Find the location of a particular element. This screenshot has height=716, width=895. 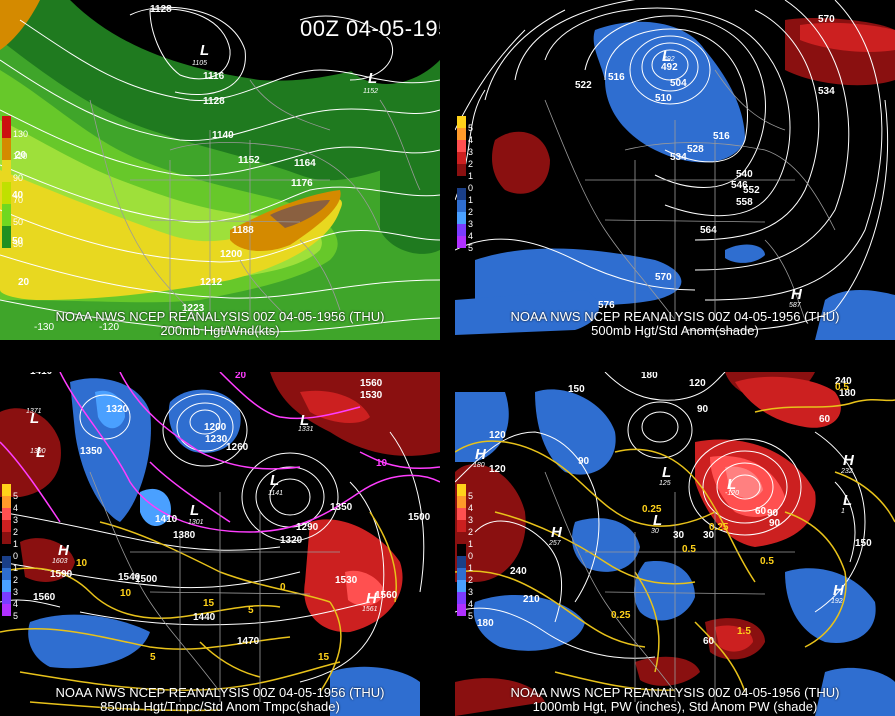

legend-label: 50 is located at coordinates (18, 222).